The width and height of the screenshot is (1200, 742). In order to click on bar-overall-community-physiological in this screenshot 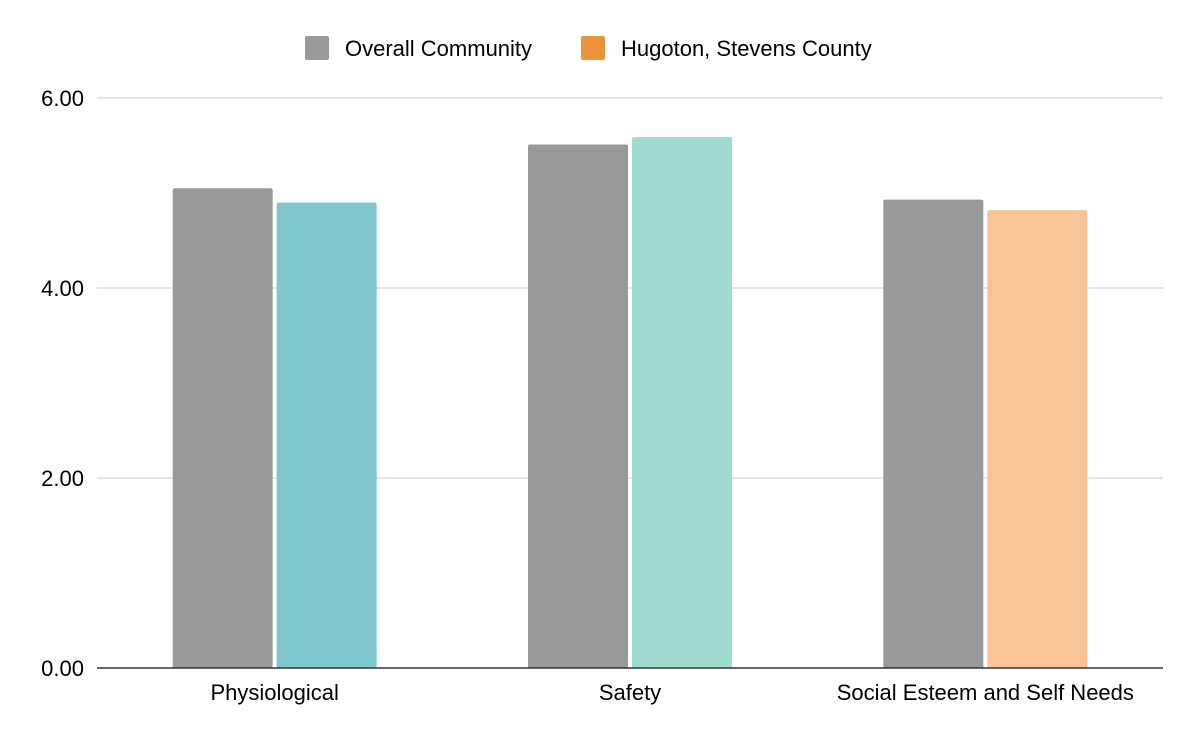, I will do `click(222, 428)`.